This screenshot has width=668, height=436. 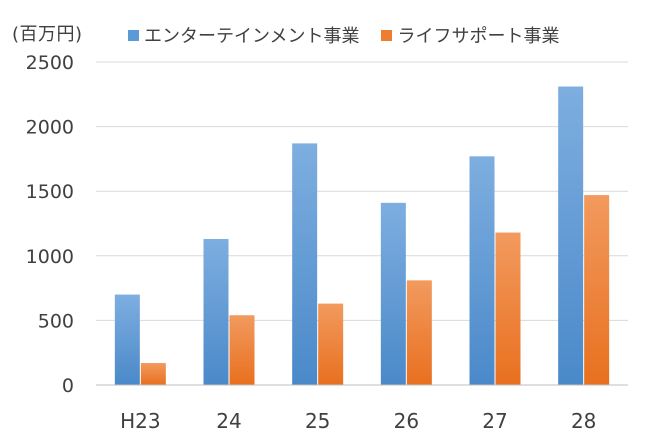 What do you see at coordinates (127, 339) in the screenshot?
I see `bar-entertainment-H23` at bounding box center [127, 339].